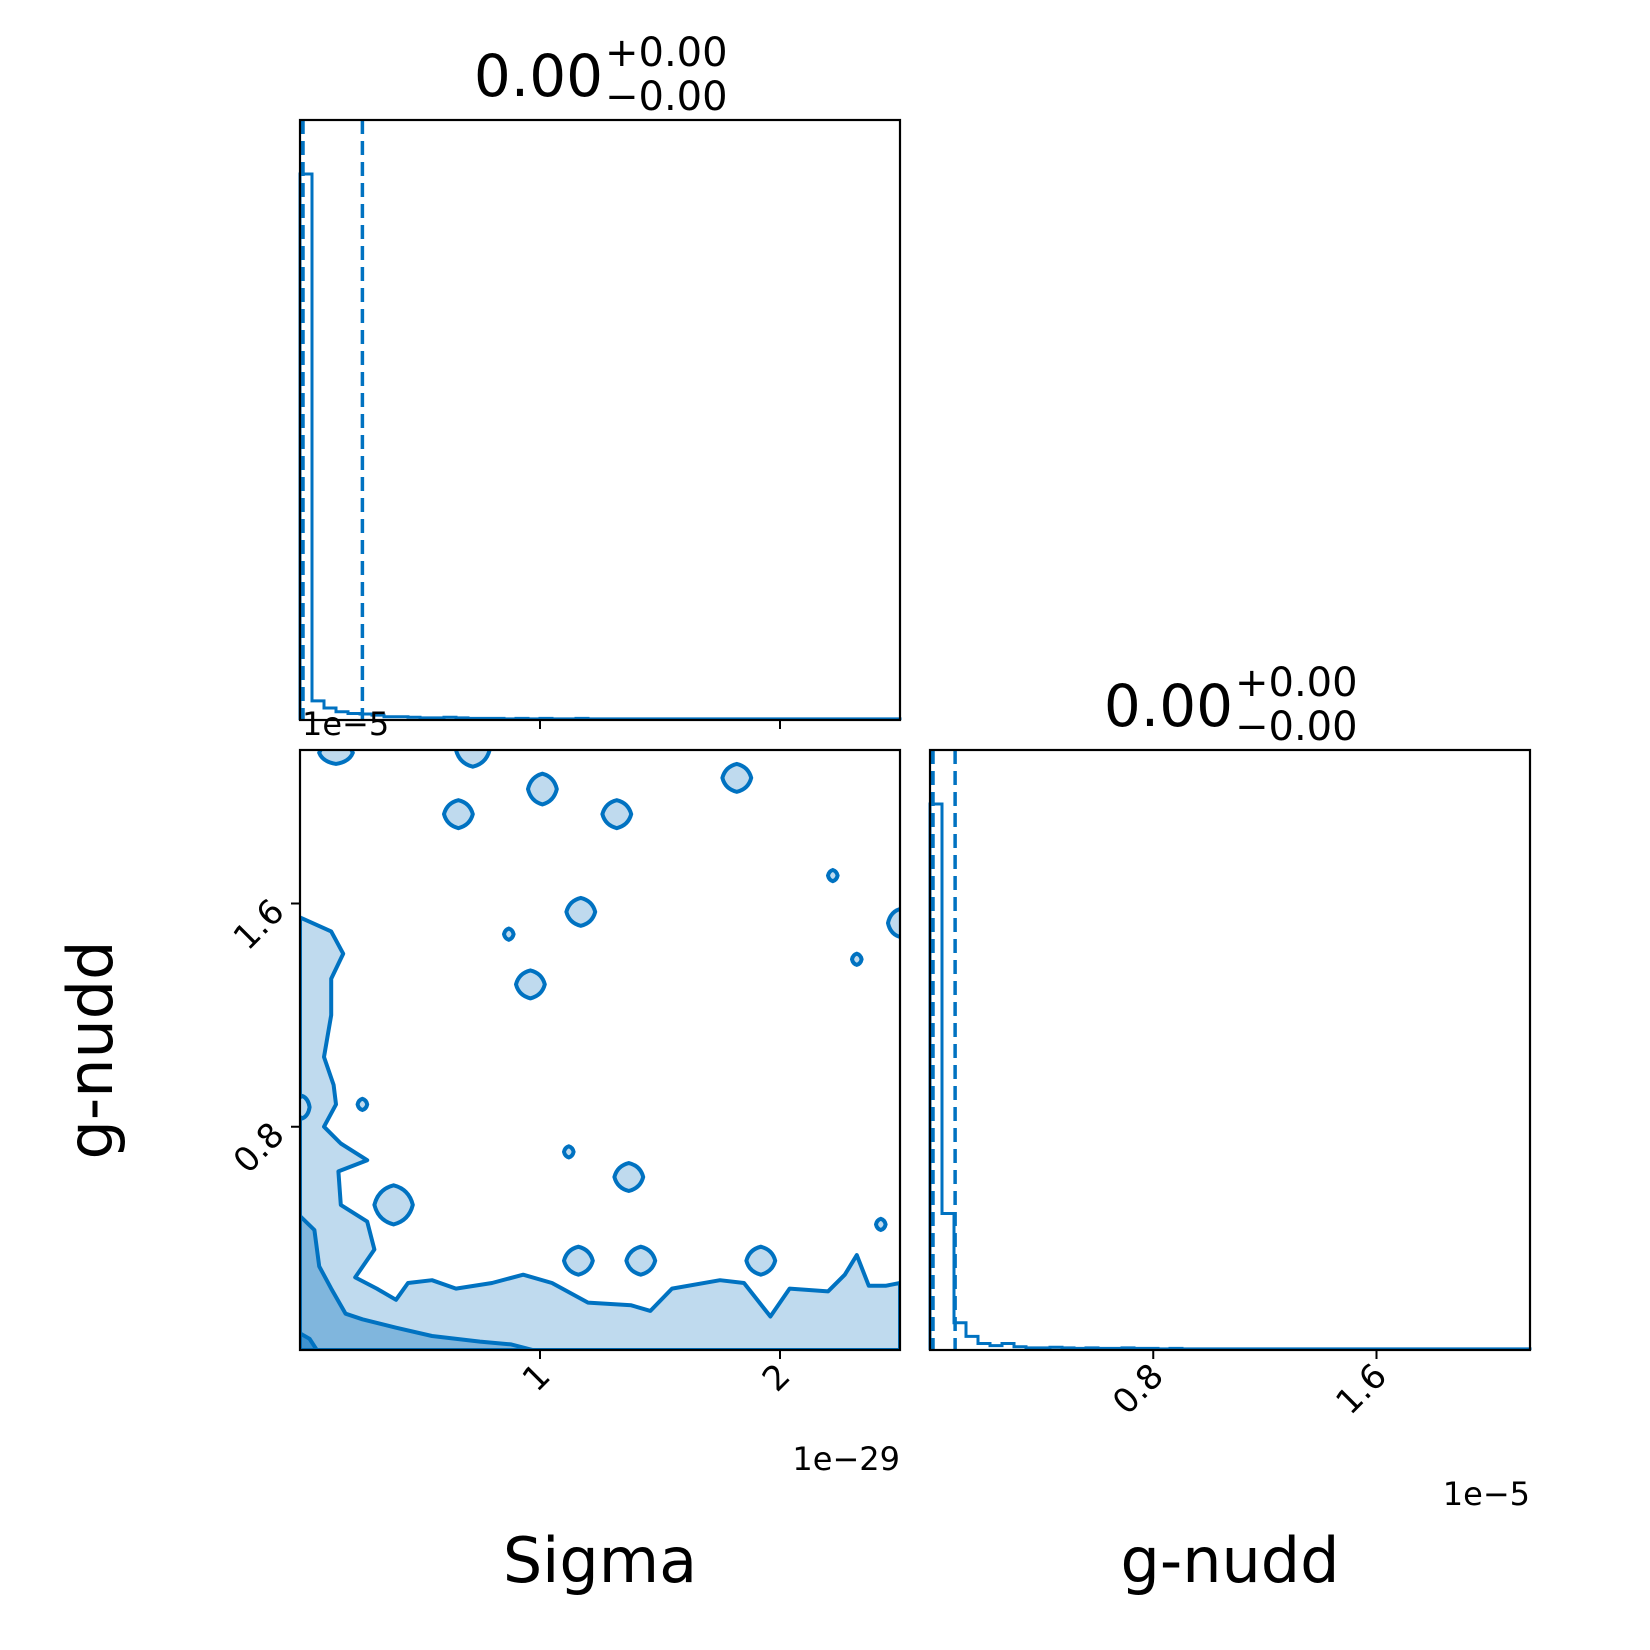  Describe the element at coordinates (666, 53) in the screenshot. I see `sigma-title-plus: +0.00` at that location.